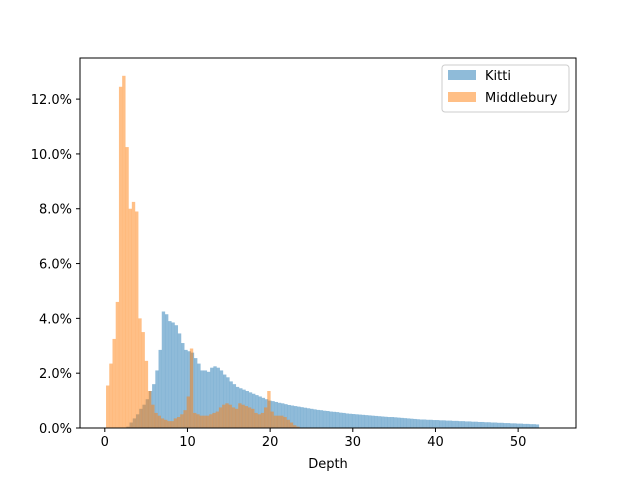 The height and width of the screenshot is (480, 640). What do you see at coordinates (105, 442) in the screenshot?
I see `x-tick-label-0: 0` at bounding box center [105, 442].